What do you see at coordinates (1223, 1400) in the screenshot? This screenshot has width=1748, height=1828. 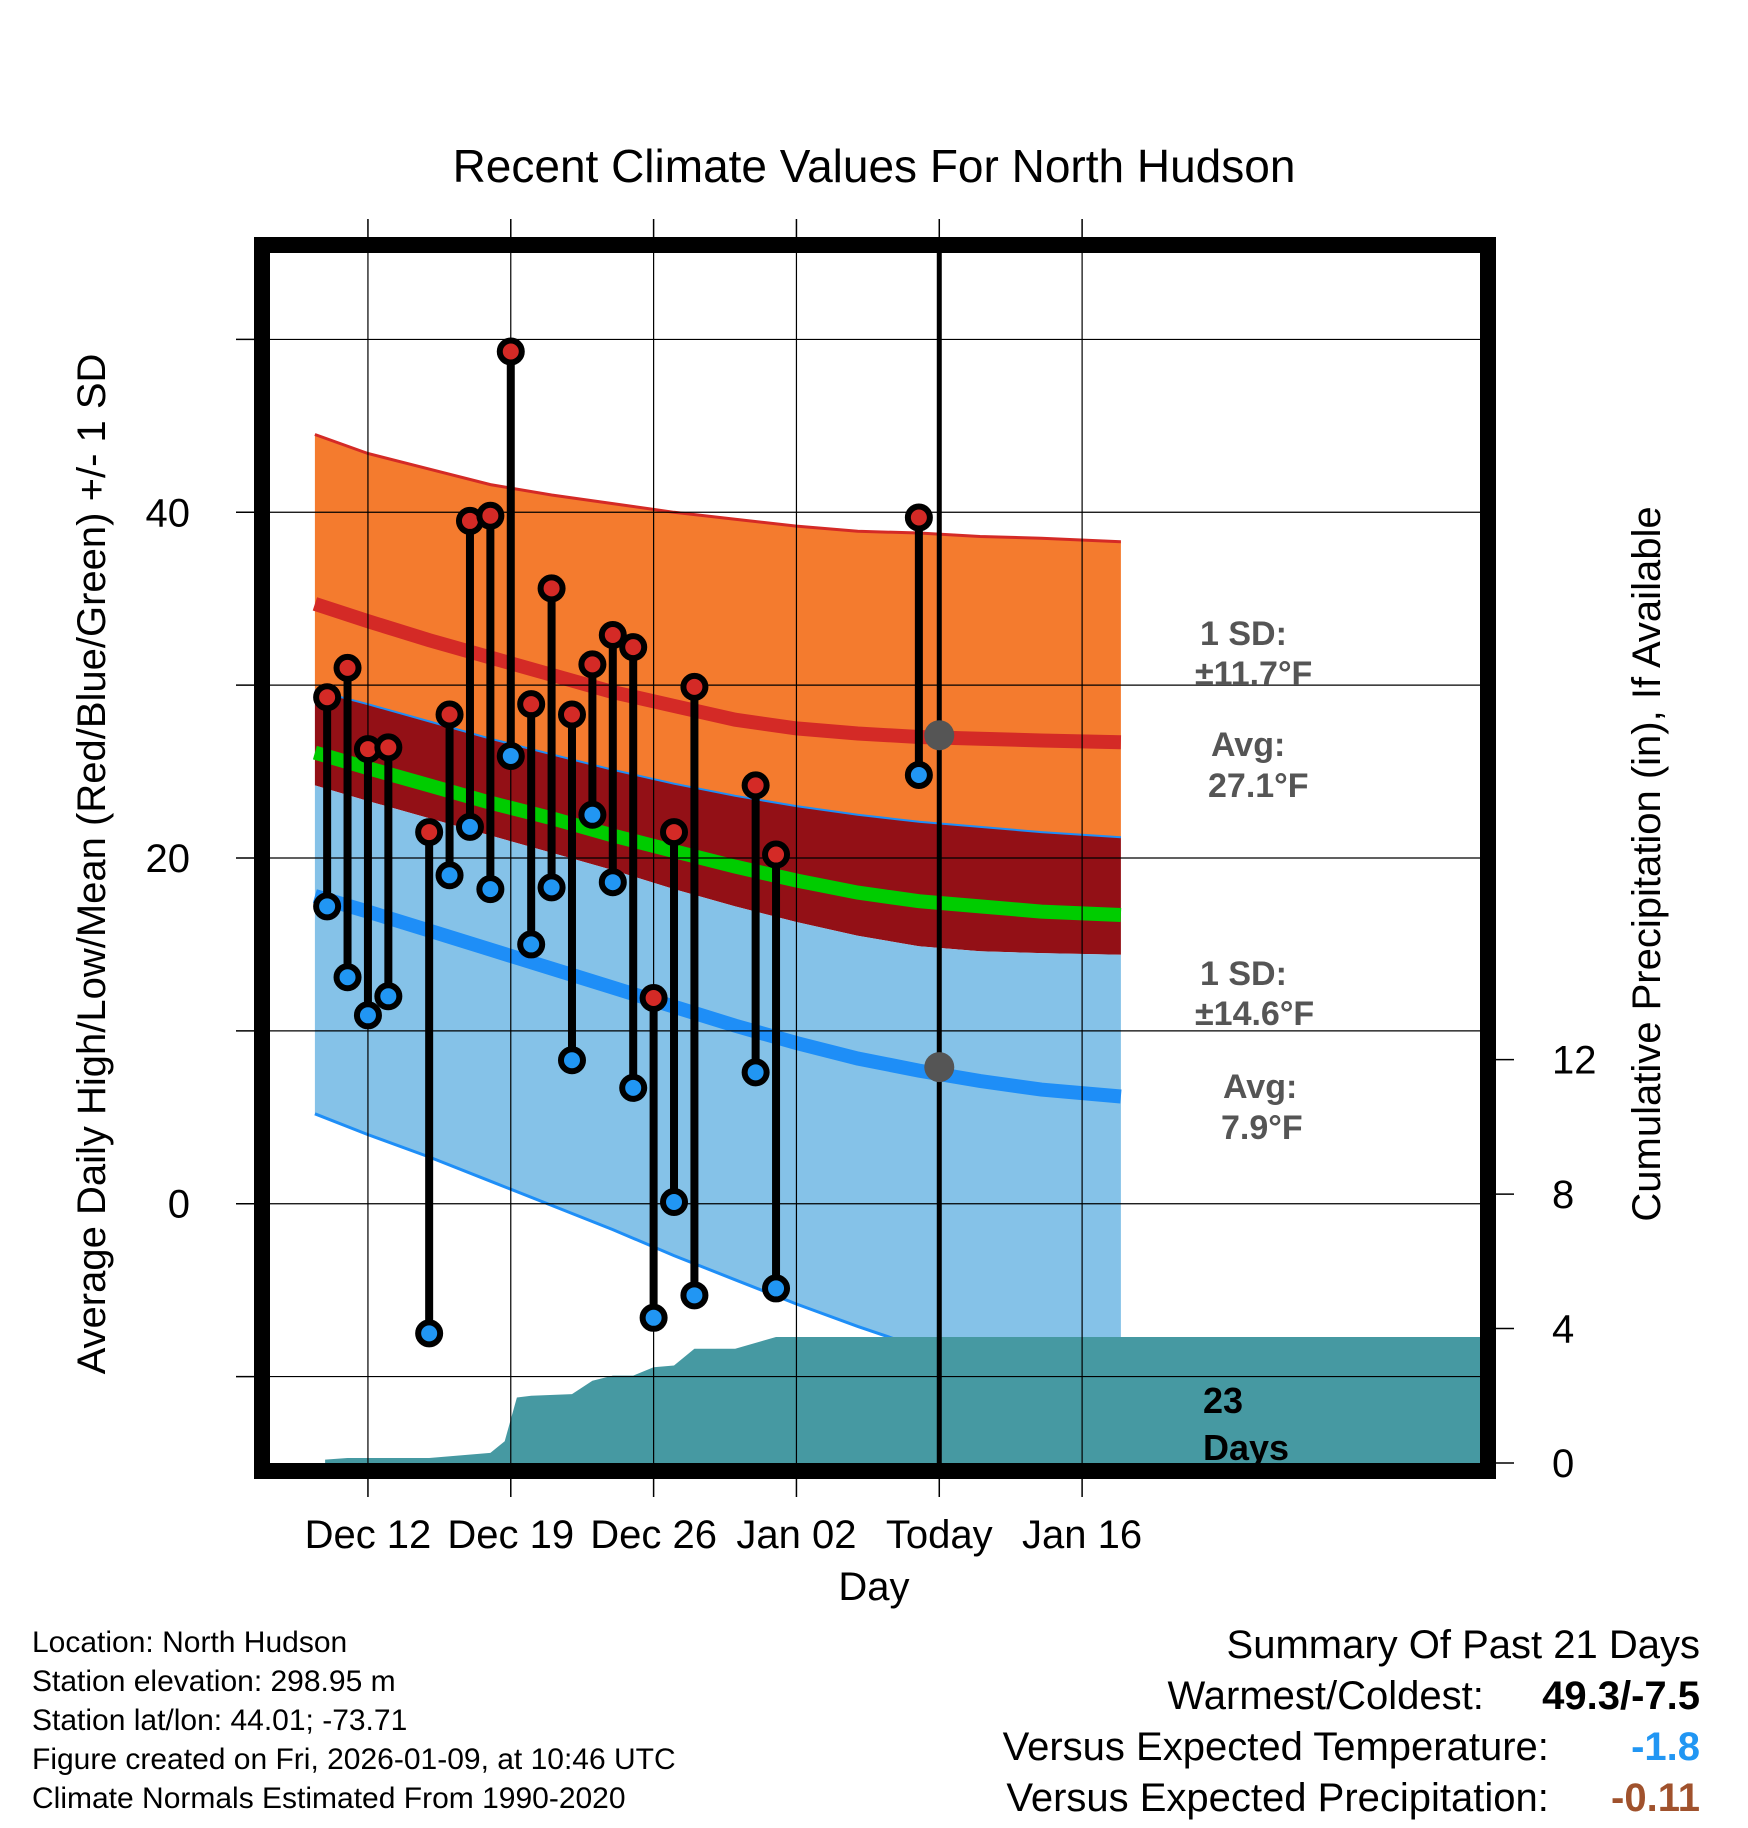 I see `days-count: 23` at bounding box center [1223, 1400].